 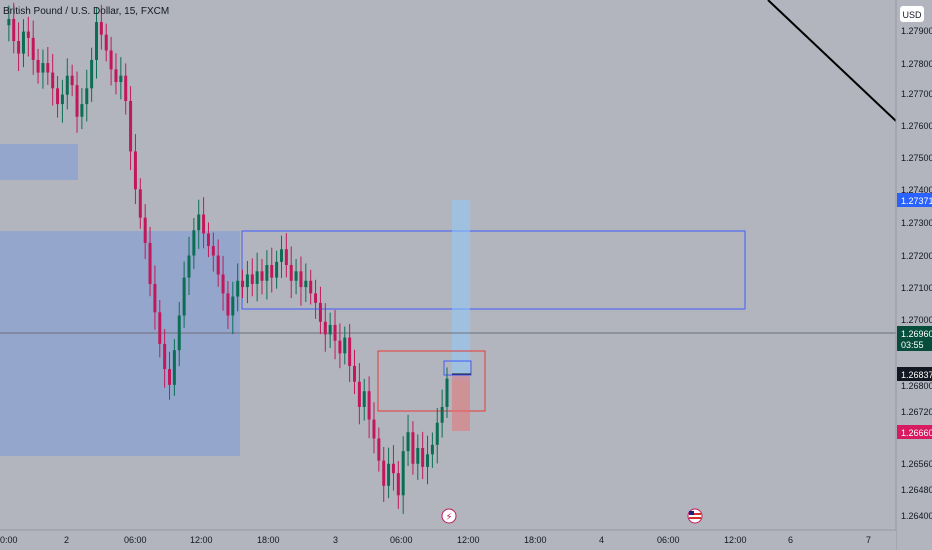 I want to click on price-tick: 1.26800, so click(x=916, y=386).